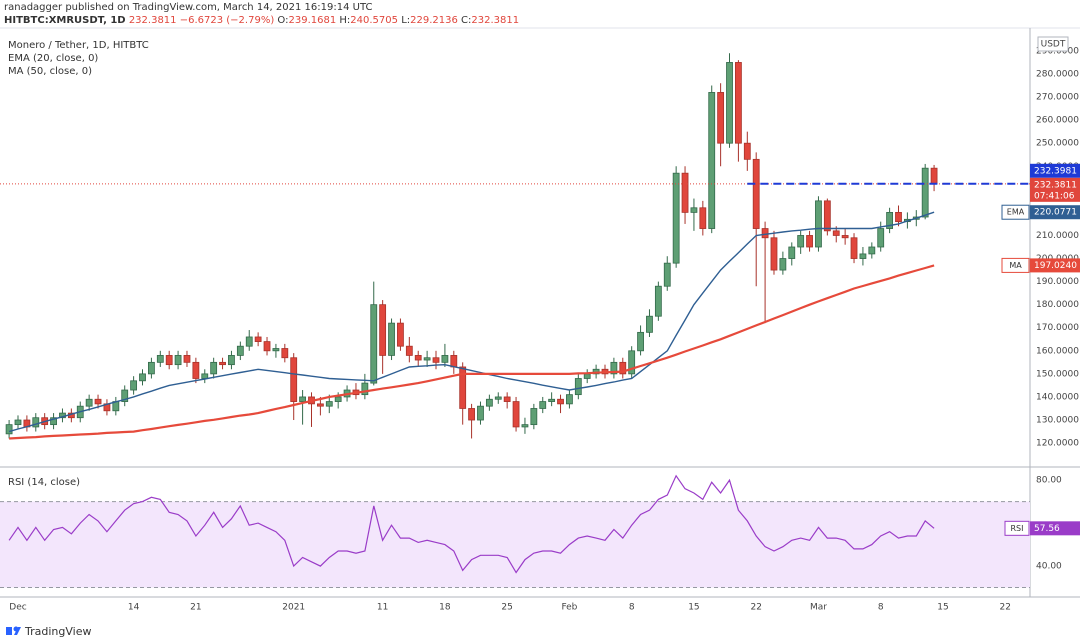 This screenshot has height=641, width=1080. Describe the element at coordinates (227, 20) in the screenshot. I see `change: −6.6723 (−2.79%)` at that location.